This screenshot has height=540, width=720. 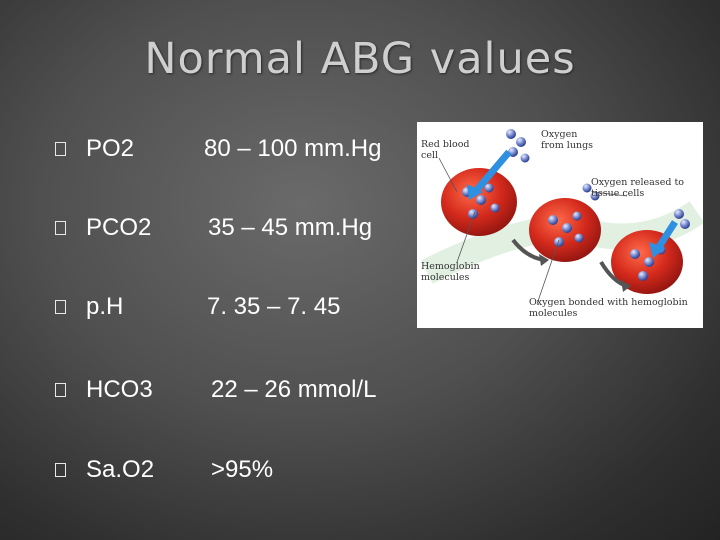 I want to click on parameter-name: PO2, so click(x=110, y=148).